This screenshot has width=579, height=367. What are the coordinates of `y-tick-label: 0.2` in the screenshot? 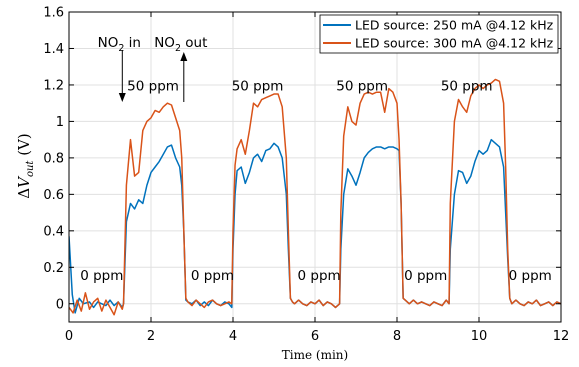 It's located at (53, 268).